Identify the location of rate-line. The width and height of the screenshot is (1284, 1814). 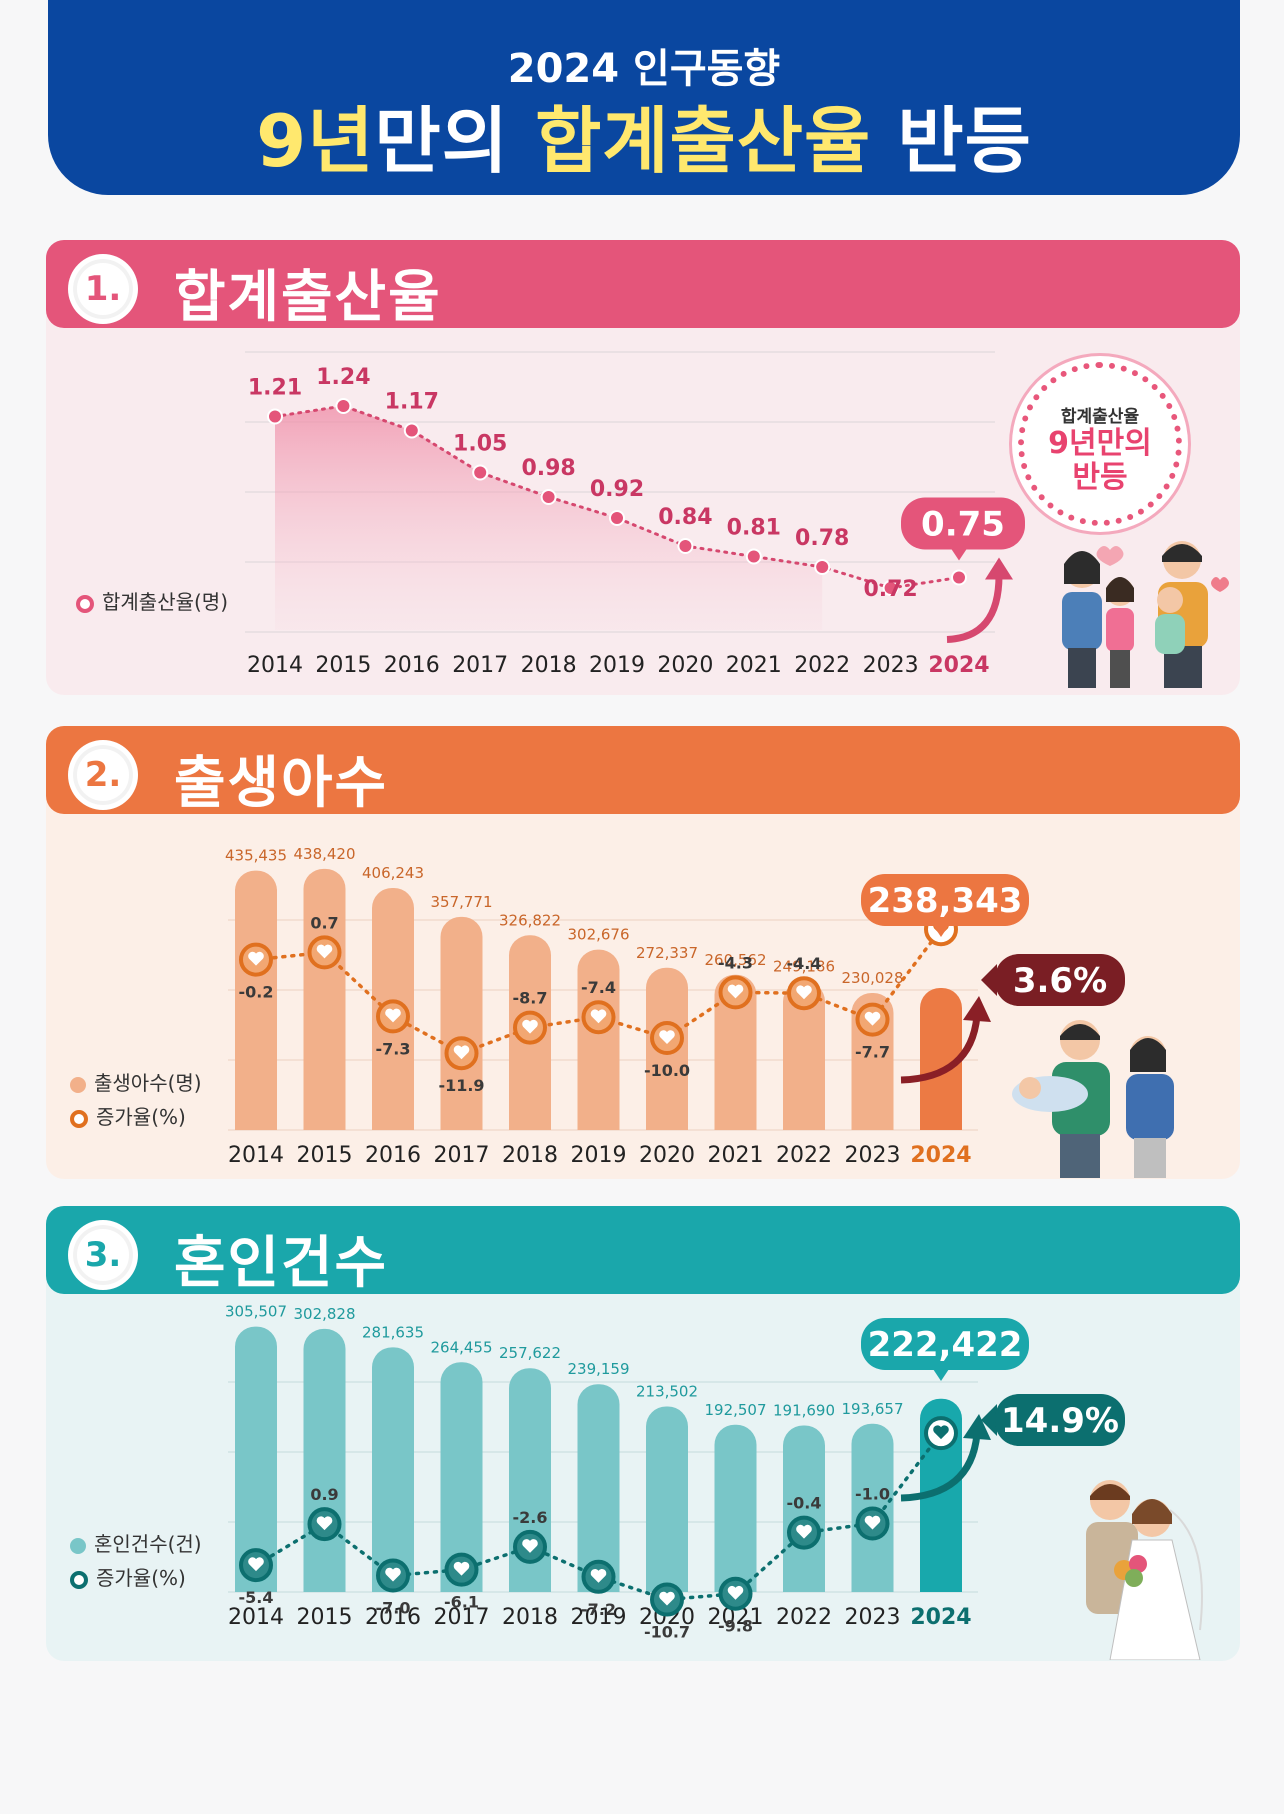
(598, 991).